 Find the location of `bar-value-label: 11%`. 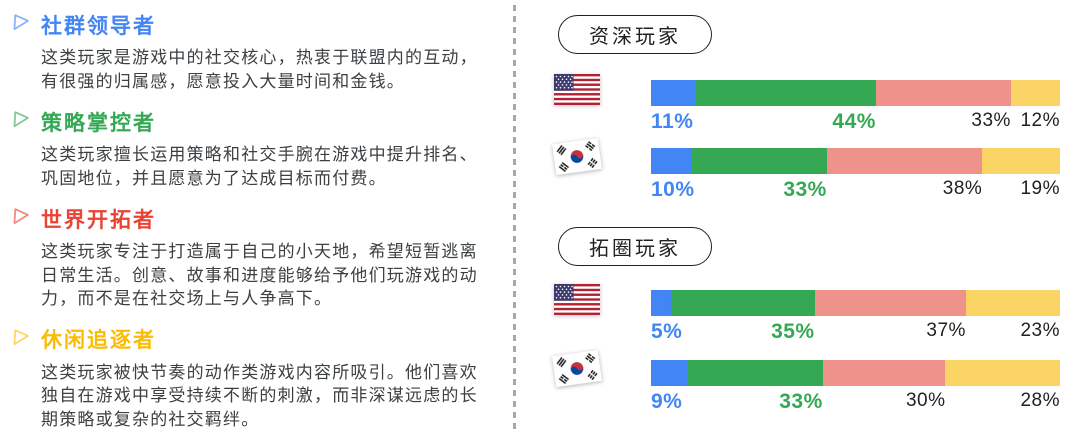

bar-value-label: 11% is located at coordinates (672, 121).